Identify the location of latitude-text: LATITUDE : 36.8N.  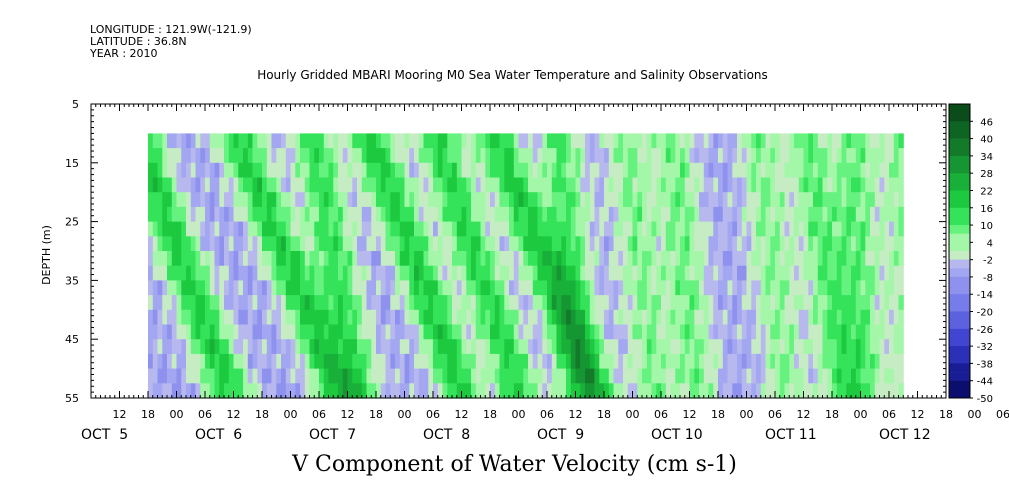
(138, 41).